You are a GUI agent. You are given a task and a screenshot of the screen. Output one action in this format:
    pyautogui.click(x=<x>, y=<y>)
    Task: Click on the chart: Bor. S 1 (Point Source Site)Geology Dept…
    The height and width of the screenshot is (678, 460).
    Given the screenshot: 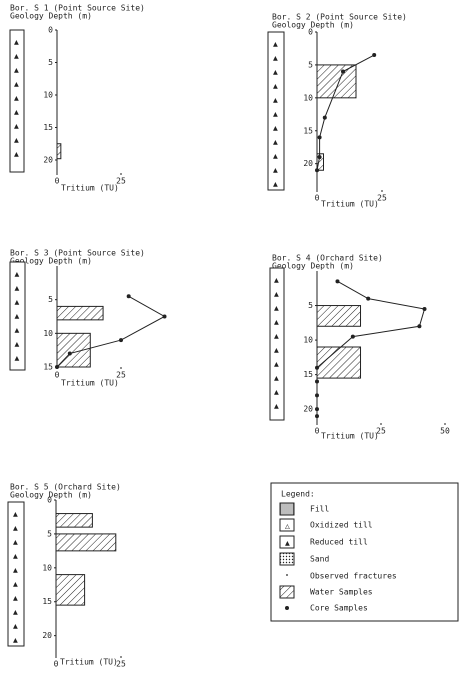 What is the action you would take?
    pyautogui.click(x=77, y=98)
    